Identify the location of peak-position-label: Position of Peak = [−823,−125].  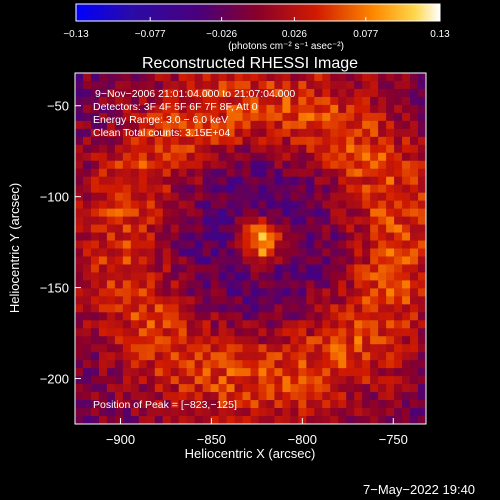
(165, 405).